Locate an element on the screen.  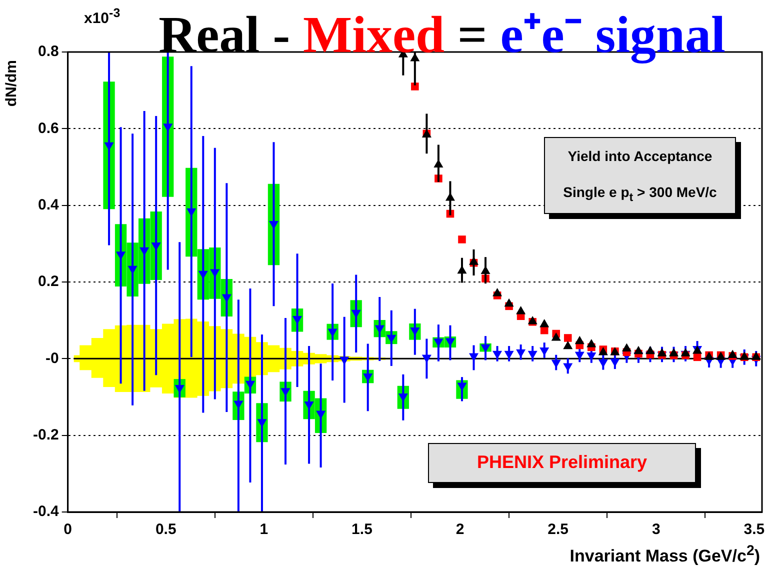
x-tick-label: 1 is located at coordinates (264, 529).